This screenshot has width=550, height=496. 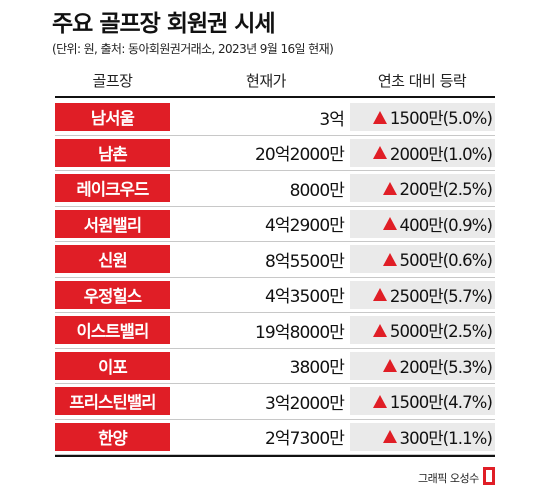 What do you see at coordinates (441, 296) in the screenshot?
I see `ytd-change-value: 2500만(5.7%)` at bounding box center [441, 296].